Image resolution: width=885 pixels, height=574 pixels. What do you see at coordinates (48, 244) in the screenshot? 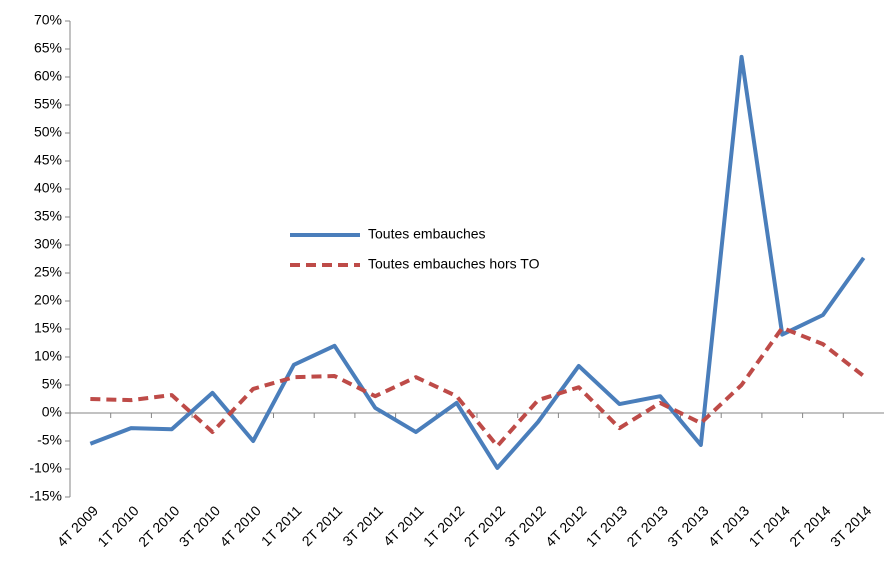
I see `y-tick-label: 30%` at bounding box center [48, 244].